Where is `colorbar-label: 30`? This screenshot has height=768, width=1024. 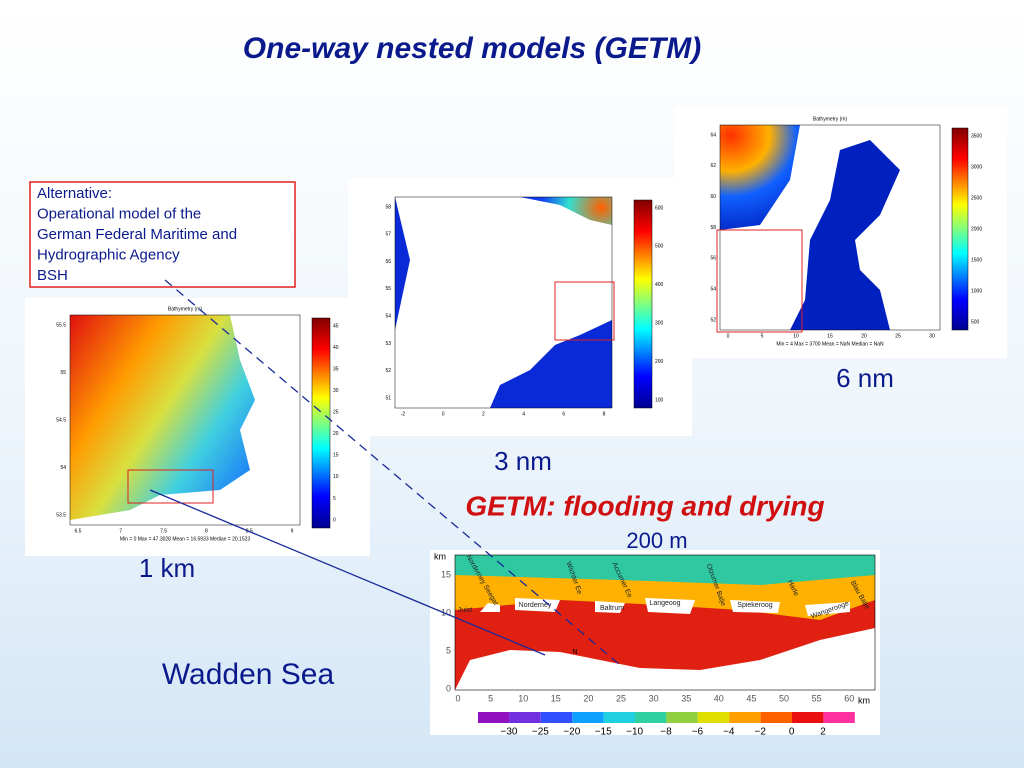
colorbar-label: 30 is located at coordinates (336, 391).